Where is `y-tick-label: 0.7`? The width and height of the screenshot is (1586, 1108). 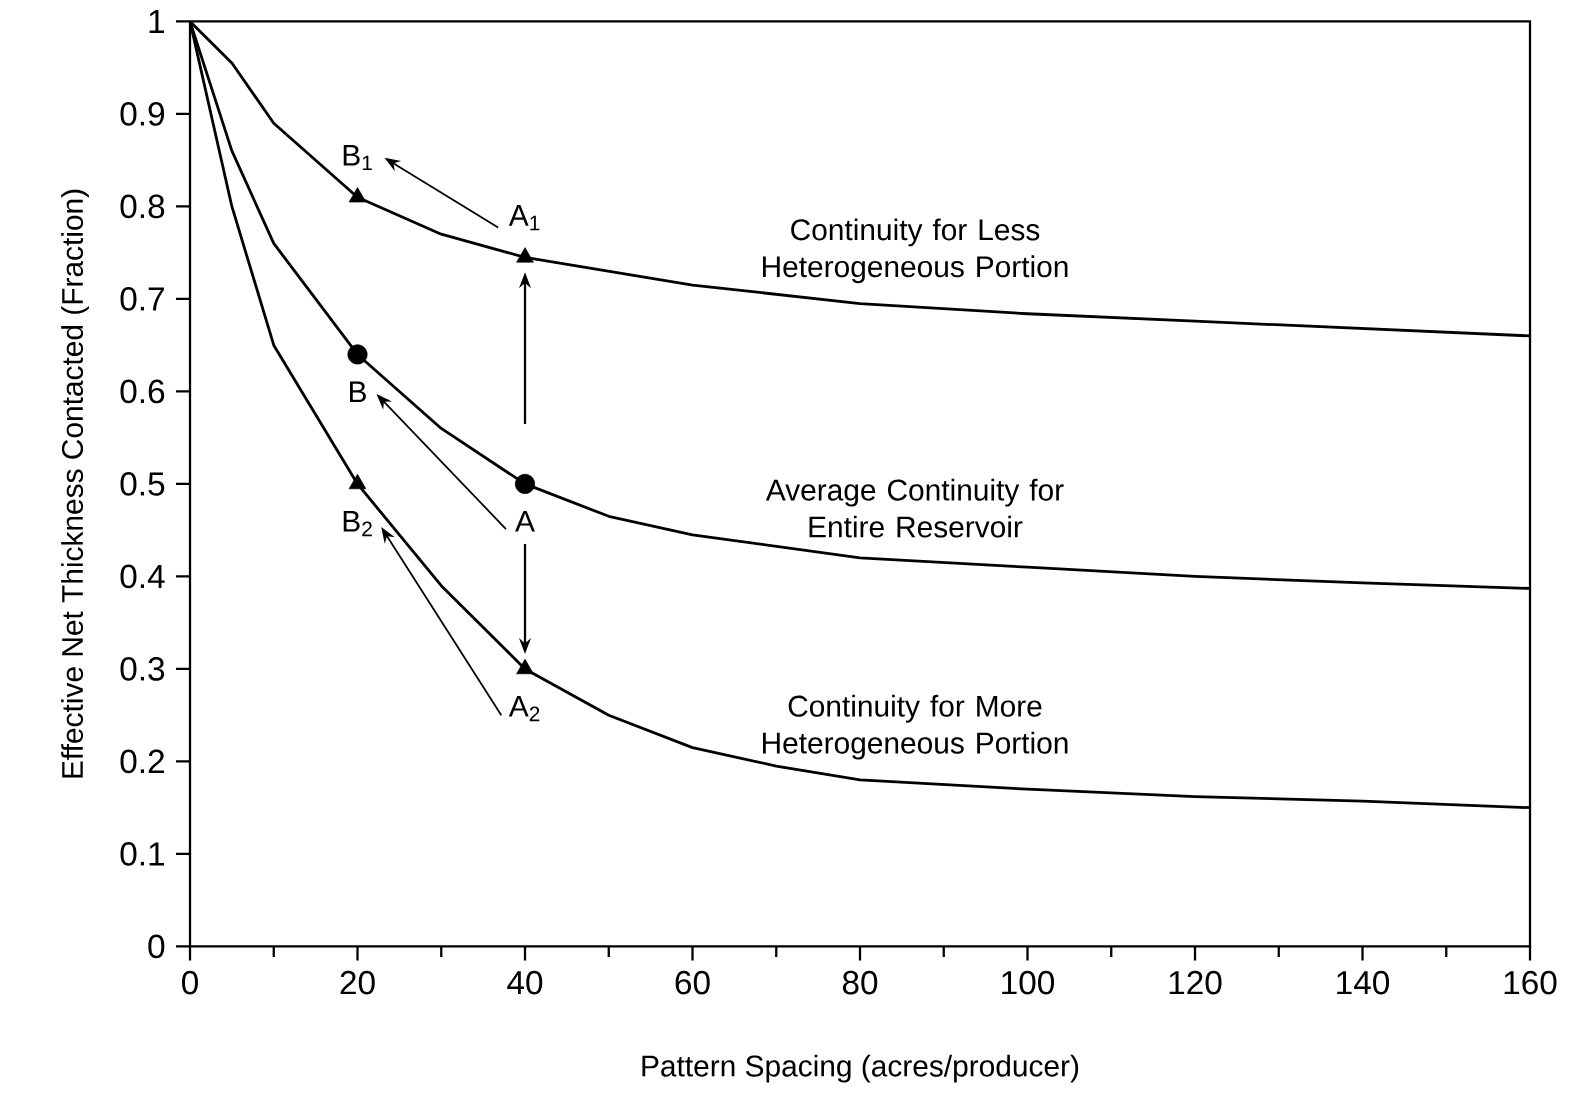
y-tick-label: 0.7 is located at coordinates (142, 298).